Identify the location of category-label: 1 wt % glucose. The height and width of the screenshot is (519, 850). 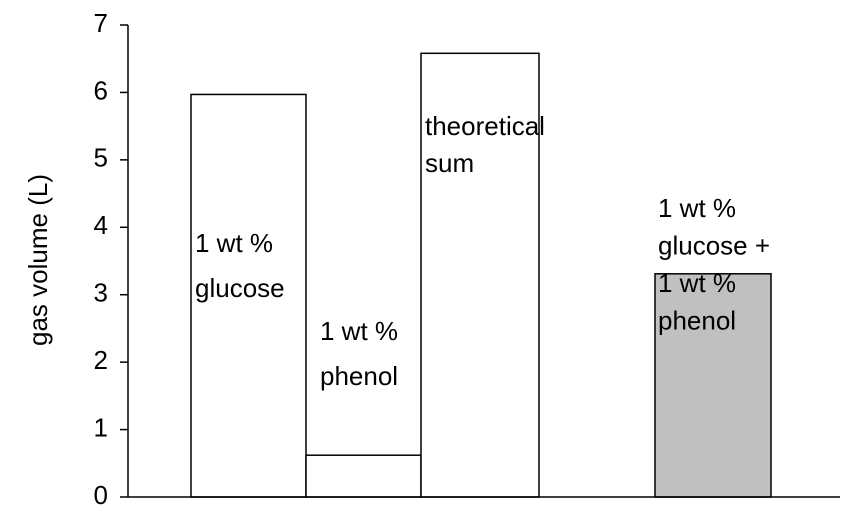
(240, 265).